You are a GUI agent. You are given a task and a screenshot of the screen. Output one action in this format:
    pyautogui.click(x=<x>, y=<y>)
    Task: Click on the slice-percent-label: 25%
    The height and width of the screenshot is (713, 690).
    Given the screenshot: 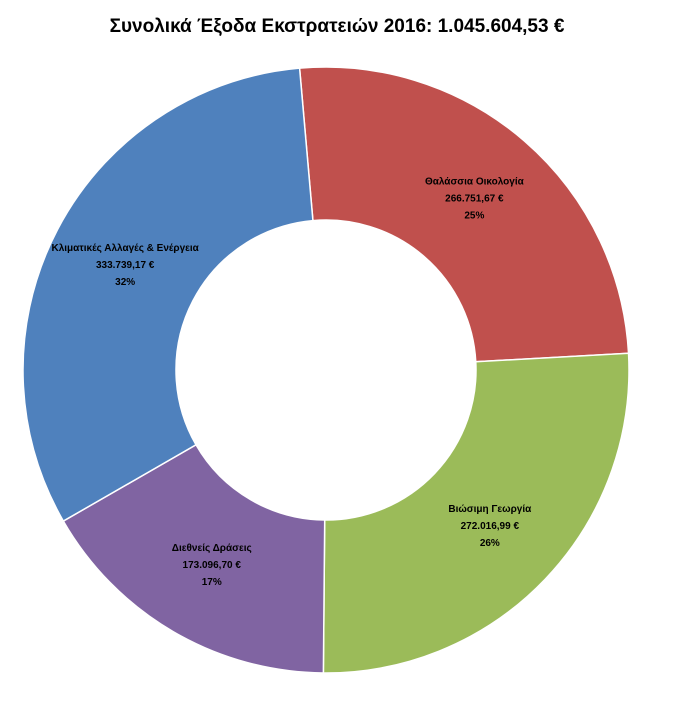 What is the action you would take?
    pyautogui.click(x=474, y=215)
    